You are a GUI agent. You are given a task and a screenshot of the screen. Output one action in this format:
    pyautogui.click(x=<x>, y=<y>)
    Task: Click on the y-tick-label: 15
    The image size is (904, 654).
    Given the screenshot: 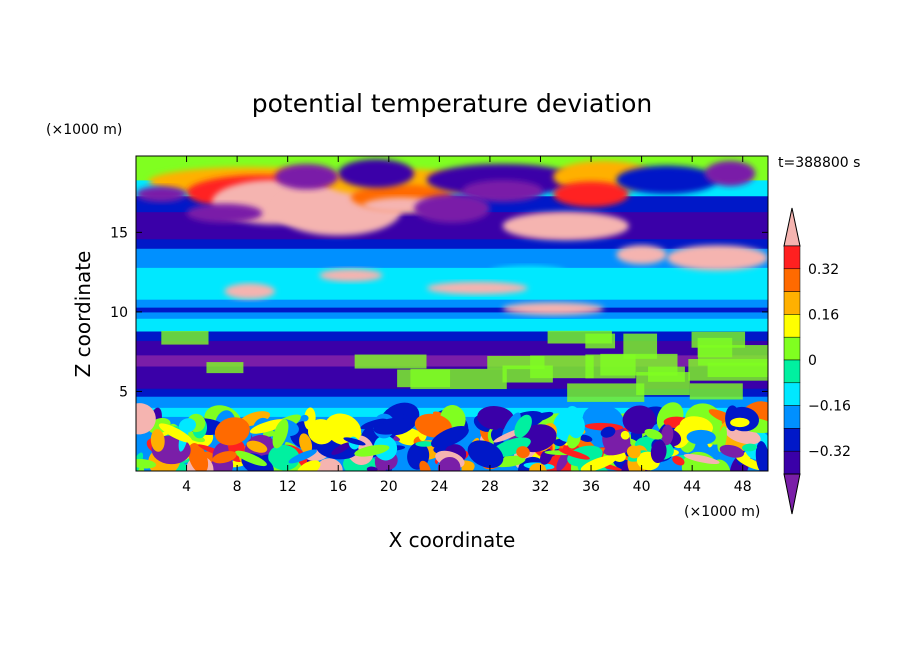 What is the action you would take?
    pyautogui.click(x=119, y=233)
    